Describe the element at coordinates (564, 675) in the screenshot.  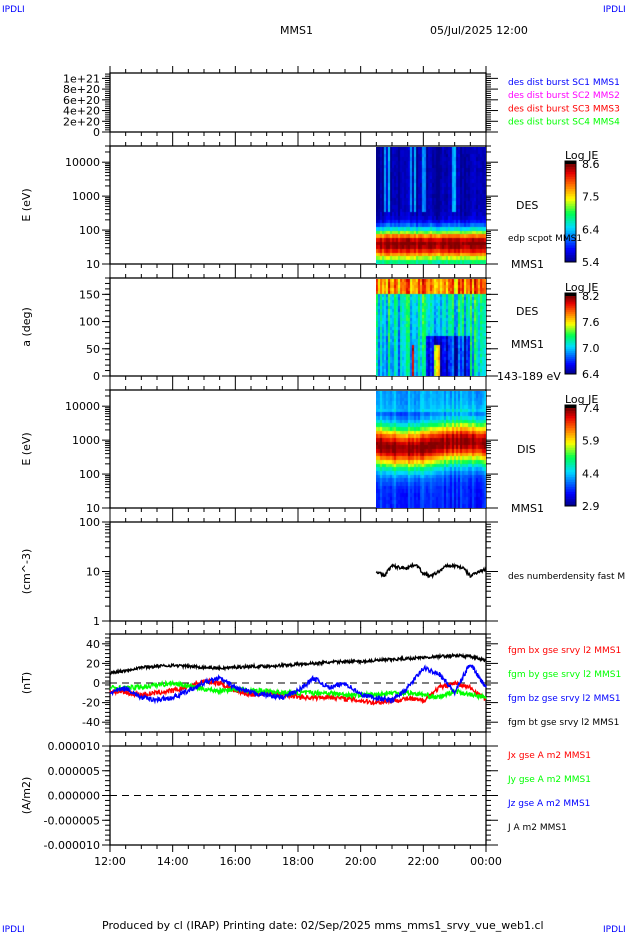
I see `legend-label: fgm by gse srvy l2 MMS1` at that location.